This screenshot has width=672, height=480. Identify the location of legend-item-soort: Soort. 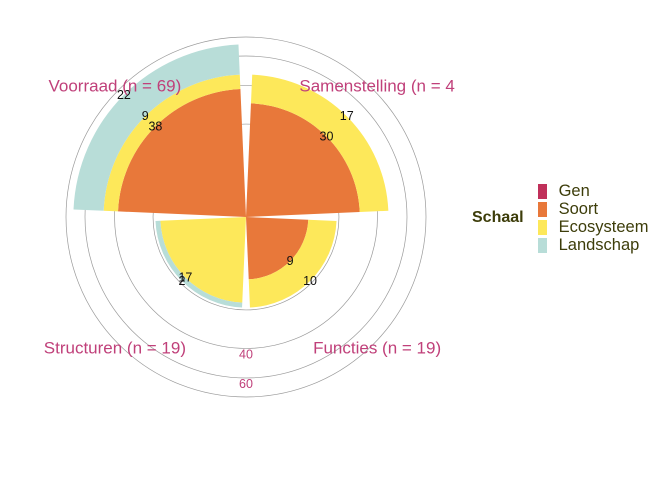
(593, 208).